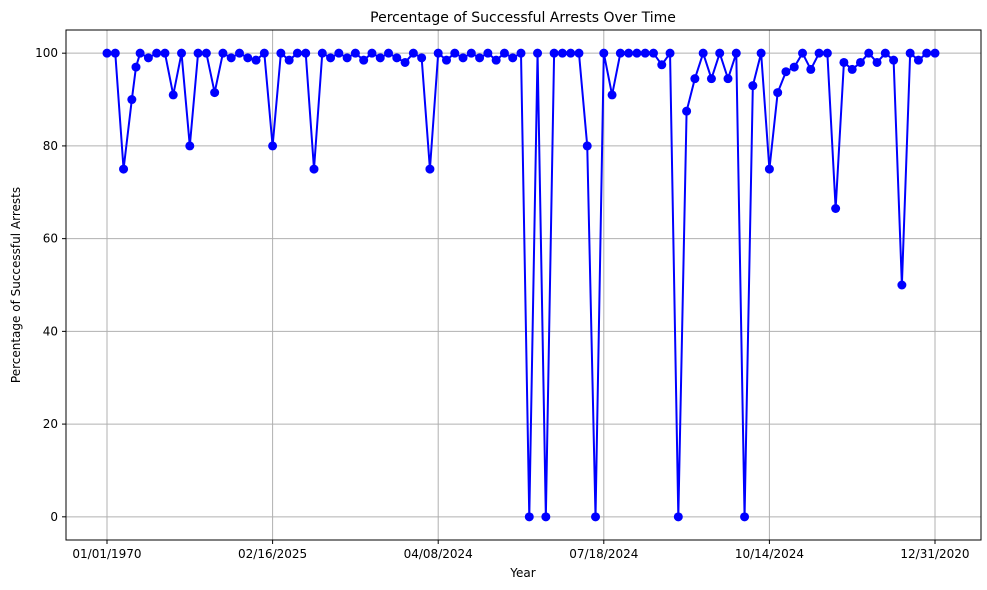 The width and height of the screenshot is (987, 590). I want to click on y-tick-label: 40, so click(50, 331).